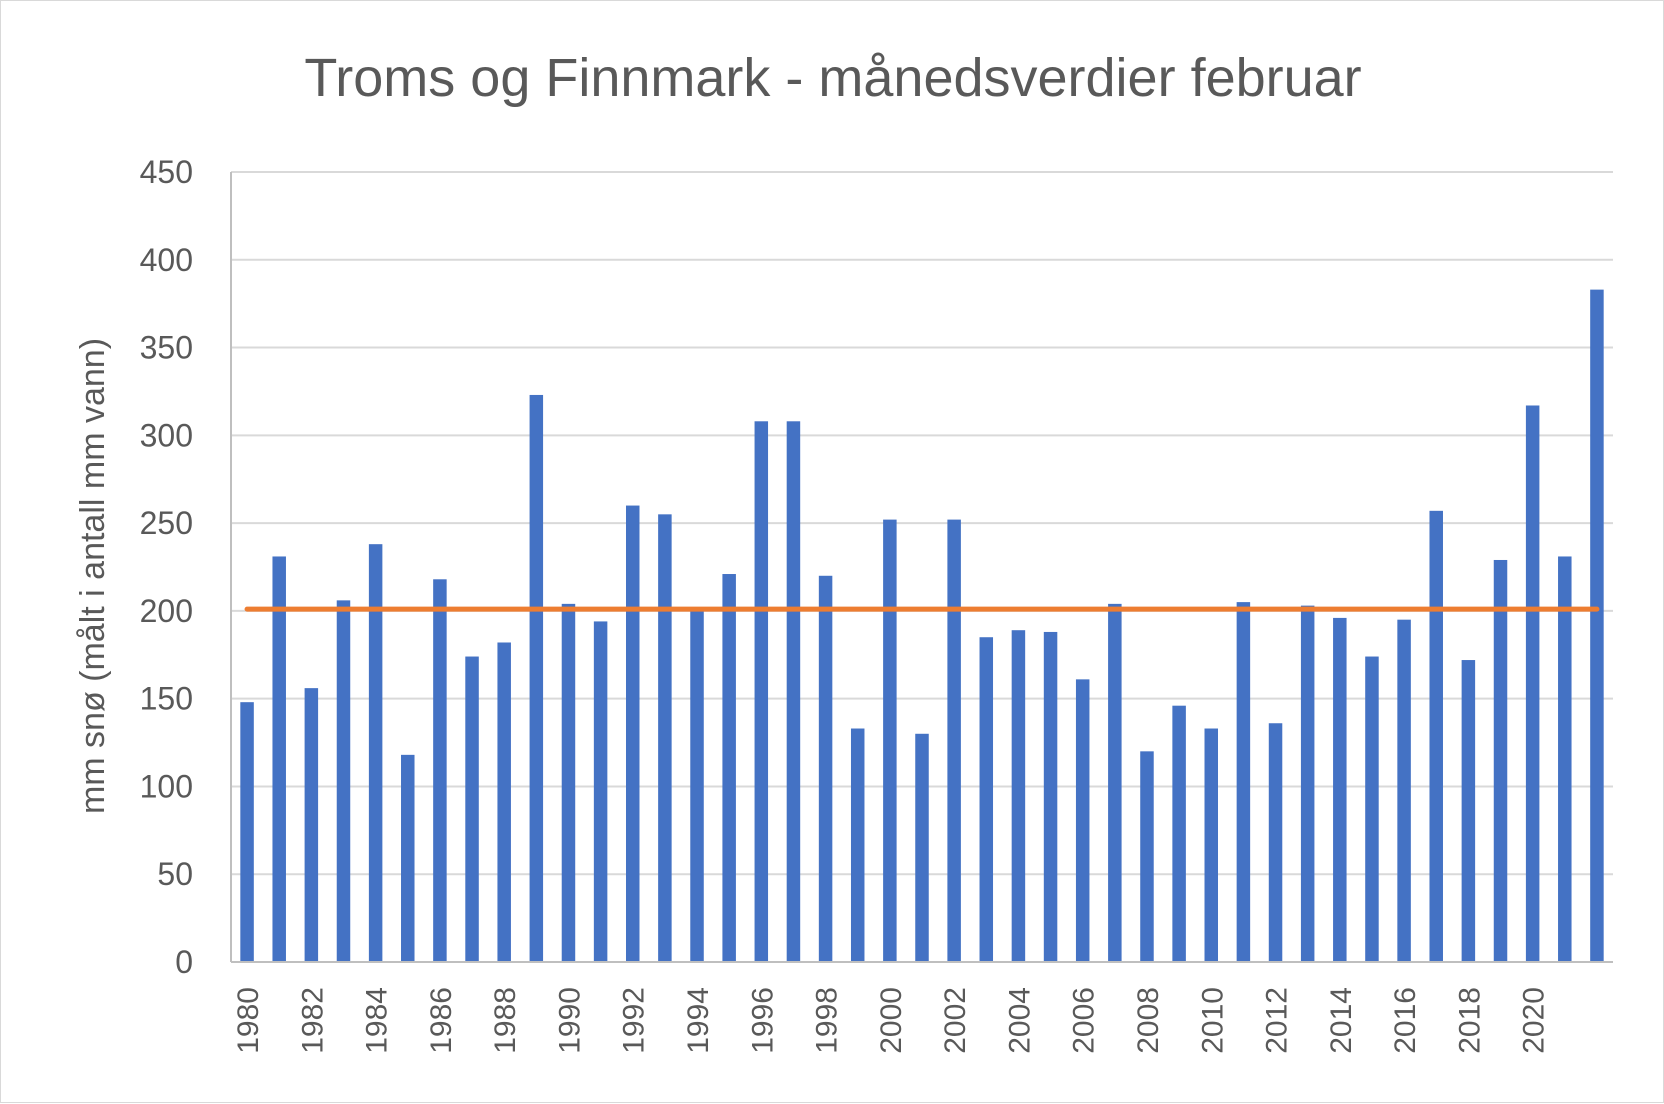 Image resolution: width=1664 pixels, height=1104 pixels. I want to click on bar-1981, so click(279, 759).